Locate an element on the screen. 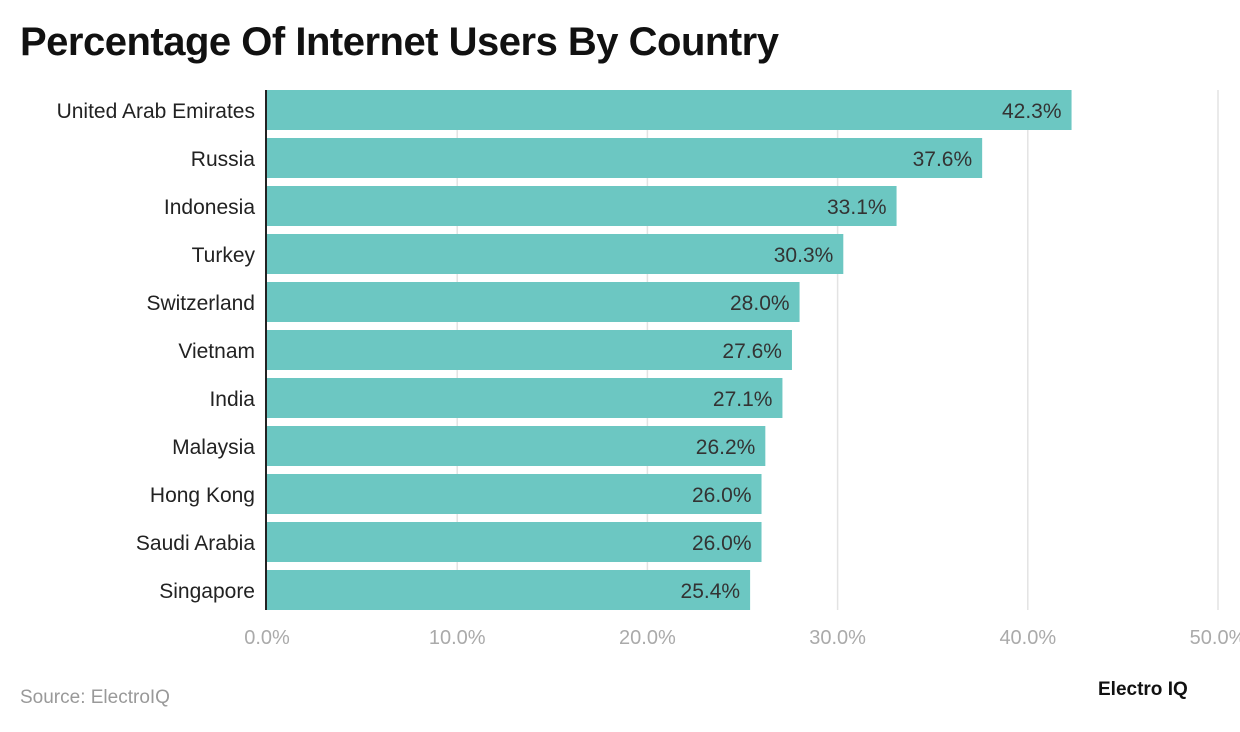 The height and width of the screenshot is (732, 1240). x-tick-label: 20.0% is located at coordinates (647, 638).